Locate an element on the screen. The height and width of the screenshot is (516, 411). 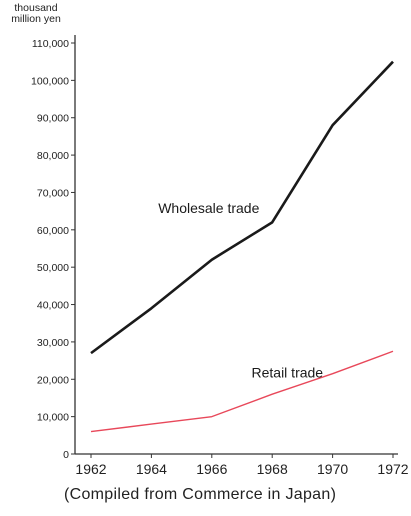
y-tick-label: 80,000 is located at coordinates (53, 156).